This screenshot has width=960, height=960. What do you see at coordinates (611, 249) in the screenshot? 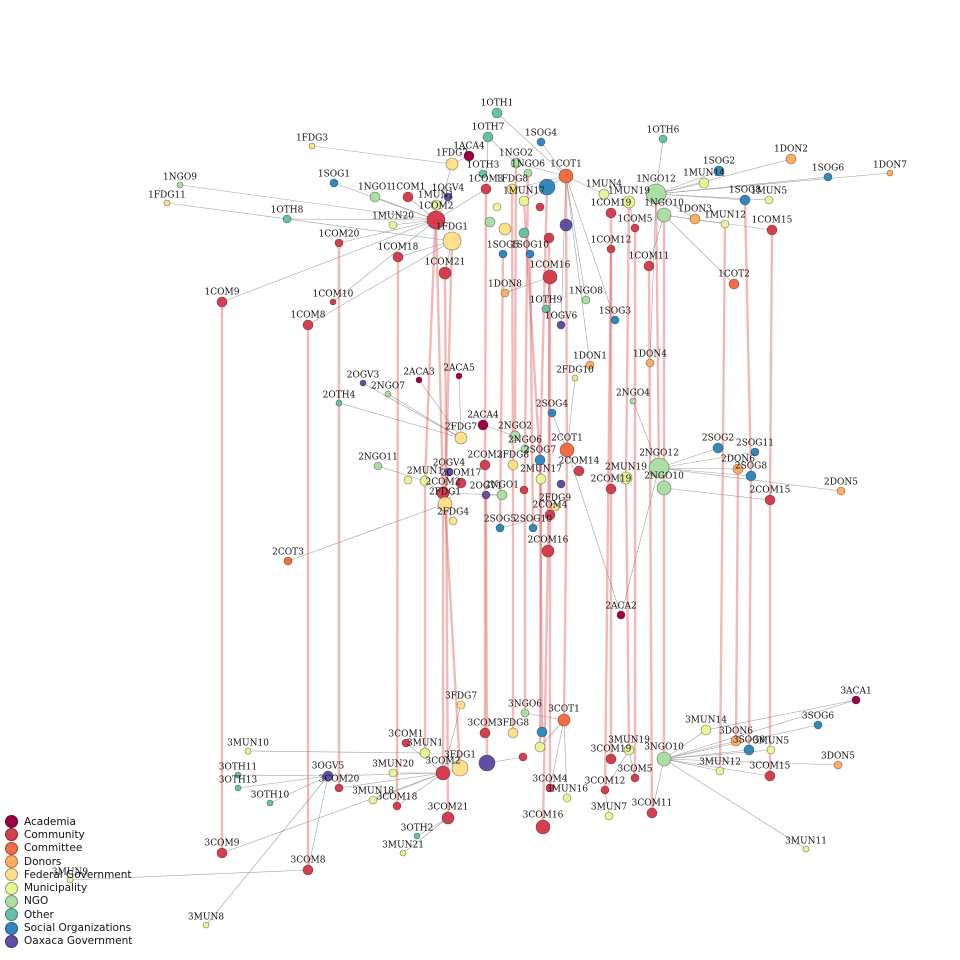
I see `node-1COM12` at bounding box center [611, 249].